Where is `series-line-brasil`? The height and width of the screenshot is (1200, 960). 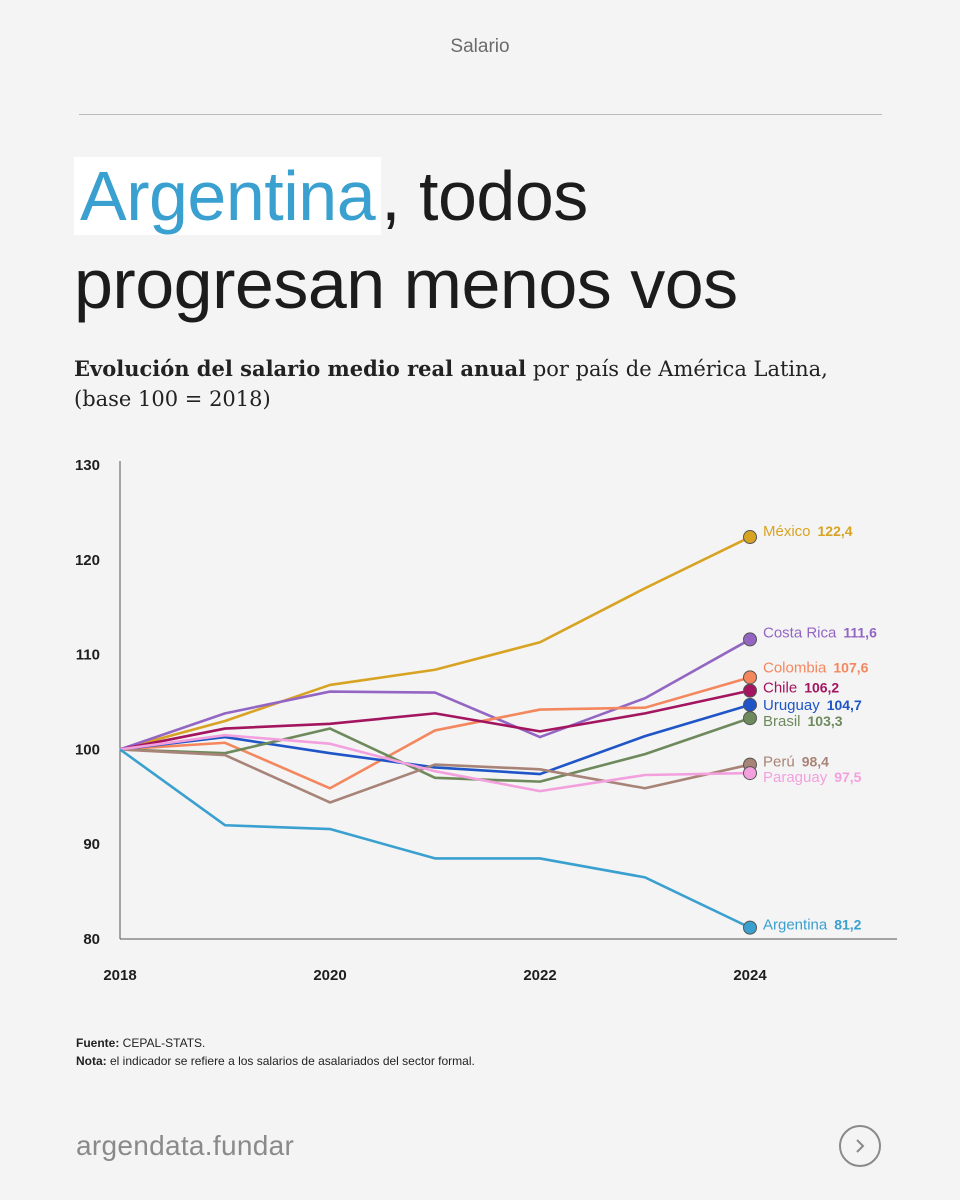 series-line-brasil is located at coordinates (435, 749).